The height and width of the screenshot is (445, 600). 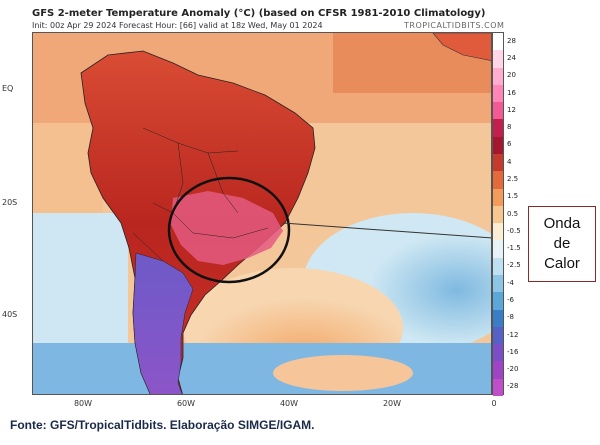 I want to click on colorbar-tick-label: 6, so click(x=509, y=144).